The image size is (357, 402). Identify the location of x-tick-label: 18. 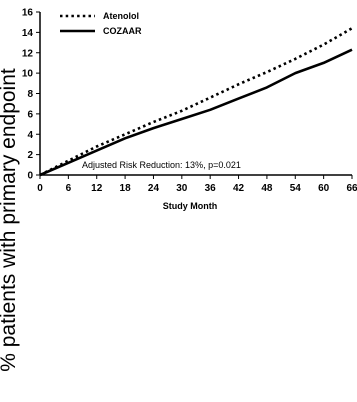
(126, 188).